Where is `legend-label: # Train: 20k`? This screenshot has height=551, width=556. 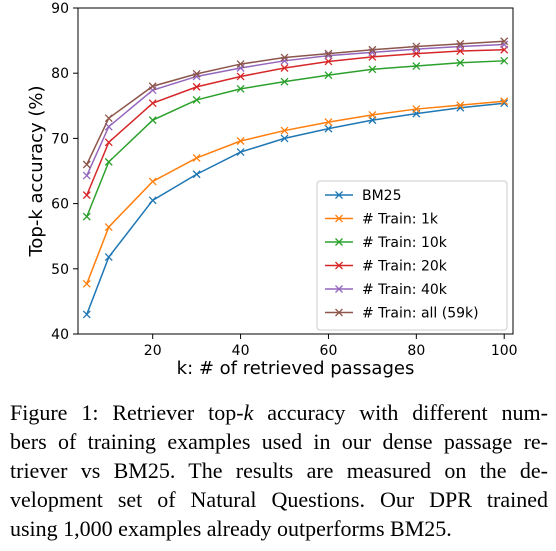 legend-label: # Train: 20k is located at coordinates (405, 267).